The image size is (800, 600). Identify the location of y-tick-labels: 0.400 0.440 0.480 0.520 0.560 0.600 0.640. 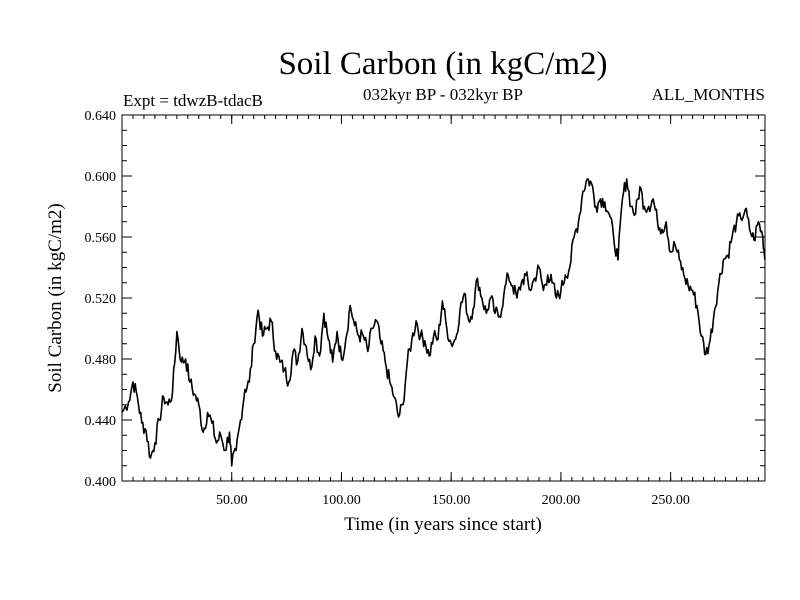
(101, 299).